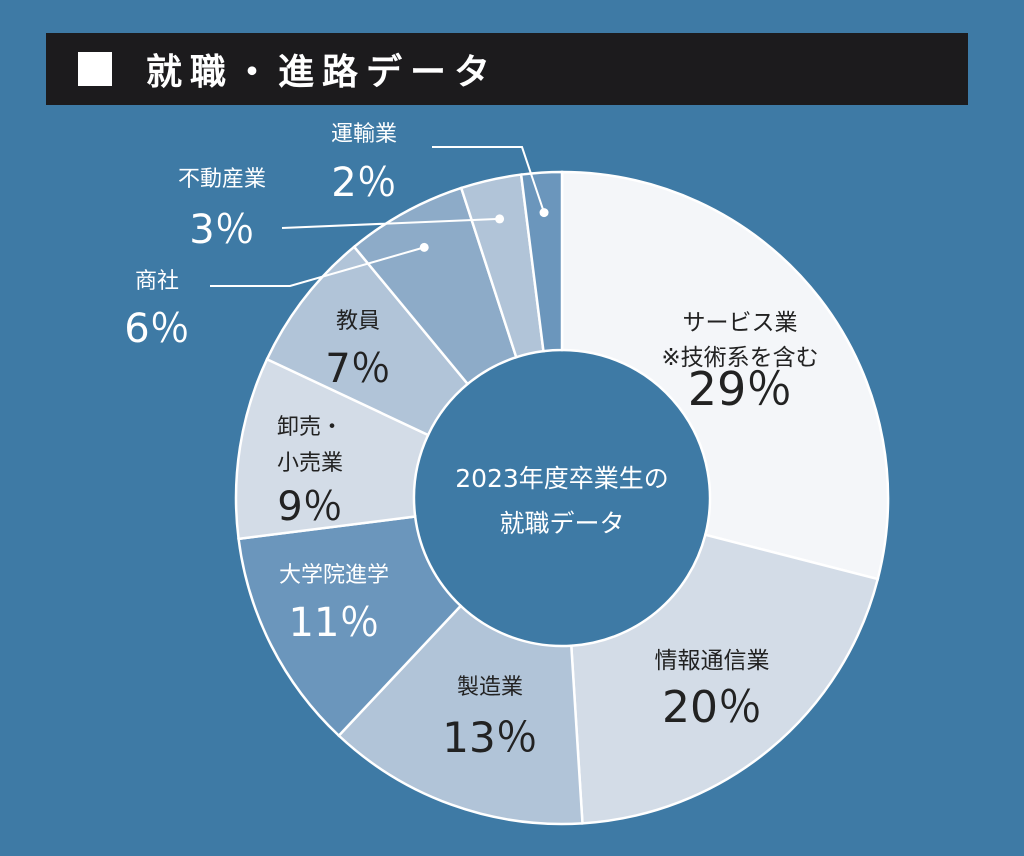 Image resolution: width=1024 pixels, height=856 pixels. Describe the element at coordinates (740, 323) in the screenshot. I see `slice-label-1-line-1: サービス業` at that location.